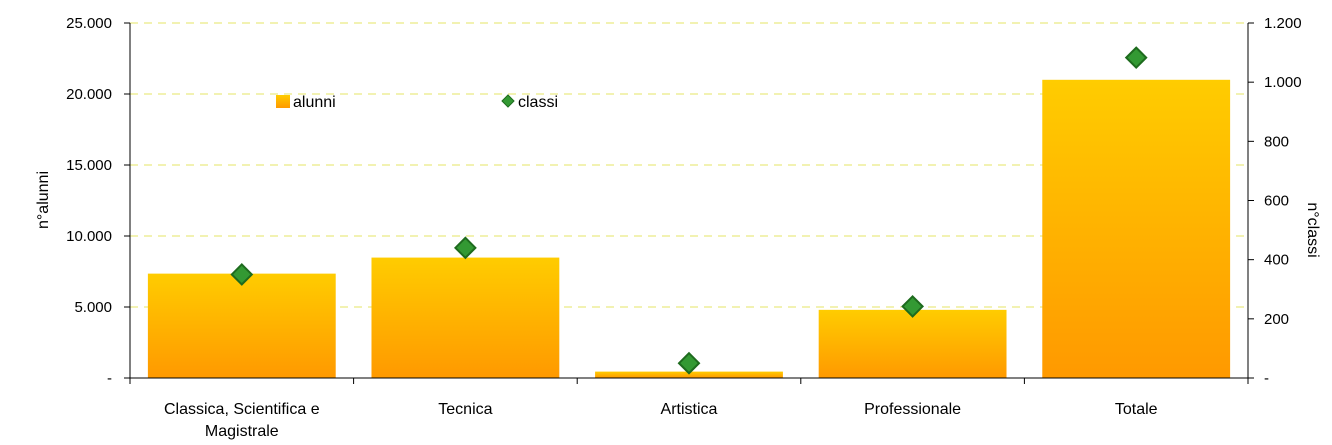 Image resolution: width=1332 pixels, height=445 pixels. What do you see at coordinates (89, 23) in the screenshot?
I see `left-tick-label: 25.000` at bounding box center [89, 23].